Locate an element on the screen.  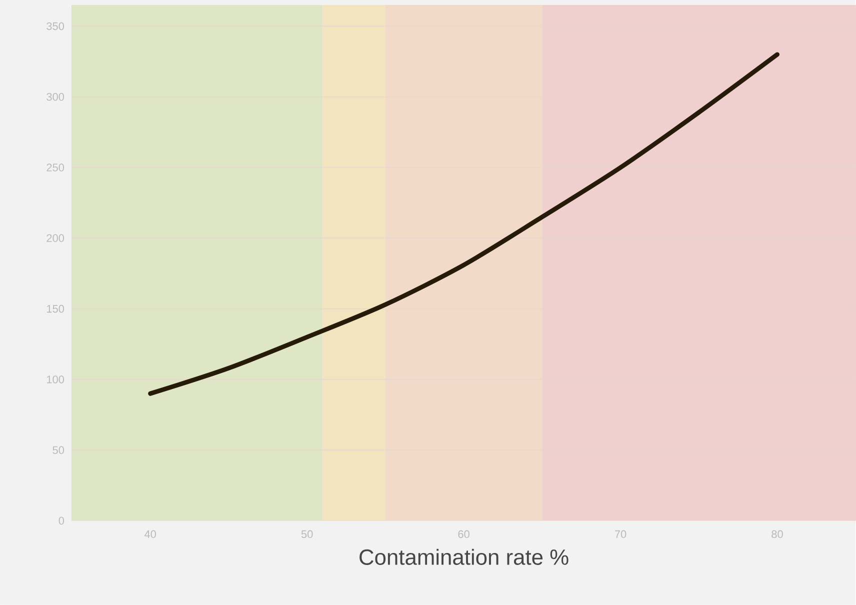
x-axis-title: Contamination rate % is located at coordinates (464, 557).